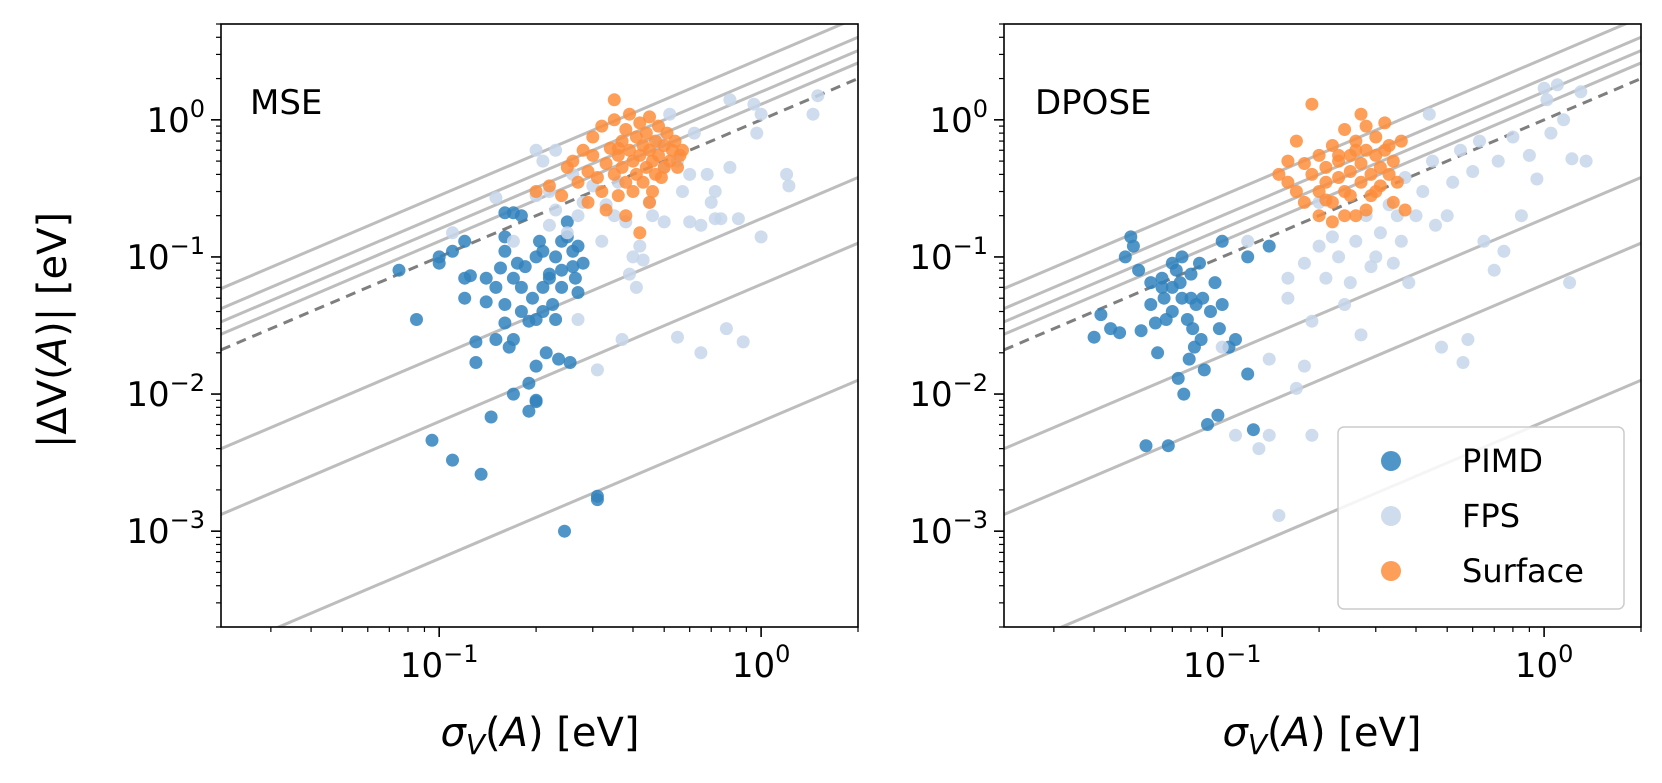 The image size is (1662, 783). I want to click on x-tick-label: 10⁻¹, so click(1222, 663).